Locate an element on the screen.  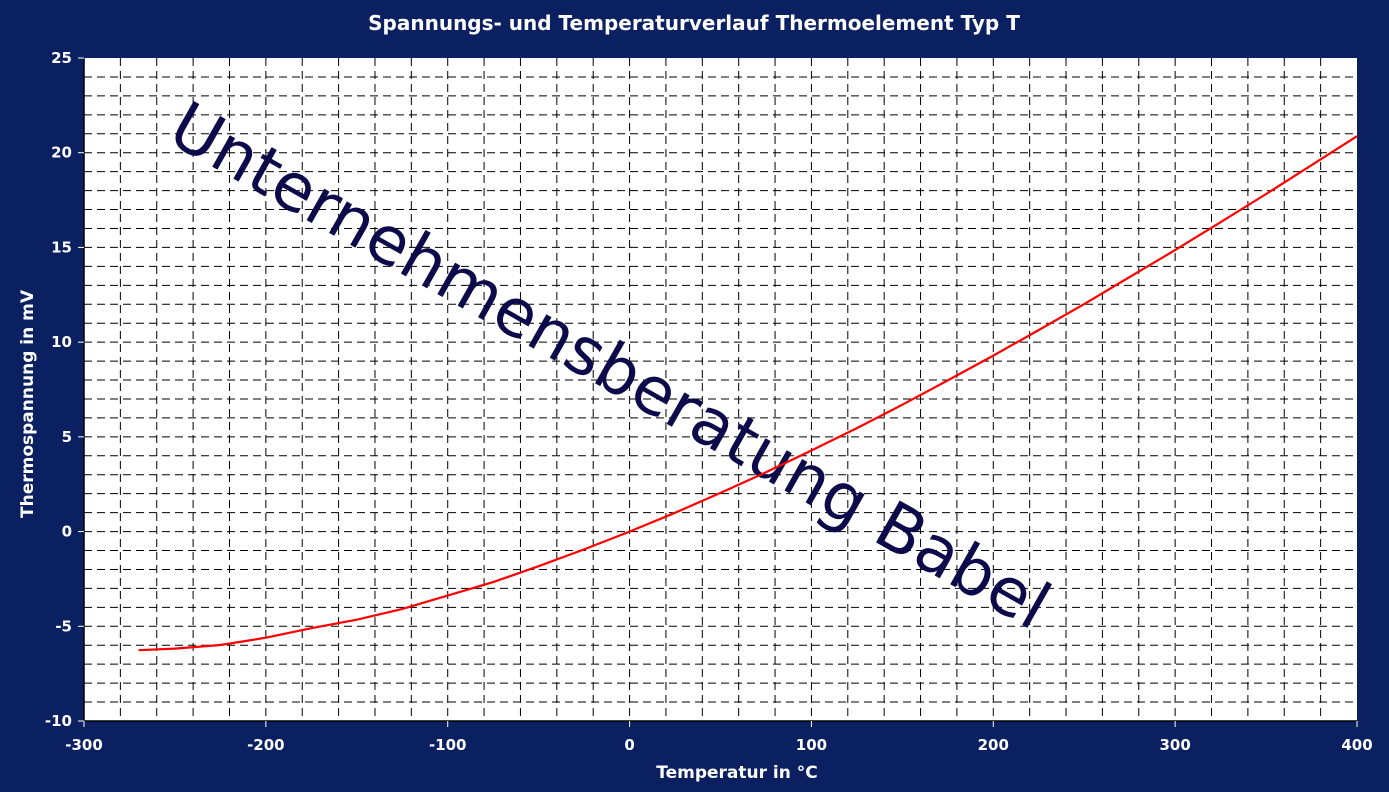
y-axis-label: Thermospannung in mV is located at coordinates (28, 403).